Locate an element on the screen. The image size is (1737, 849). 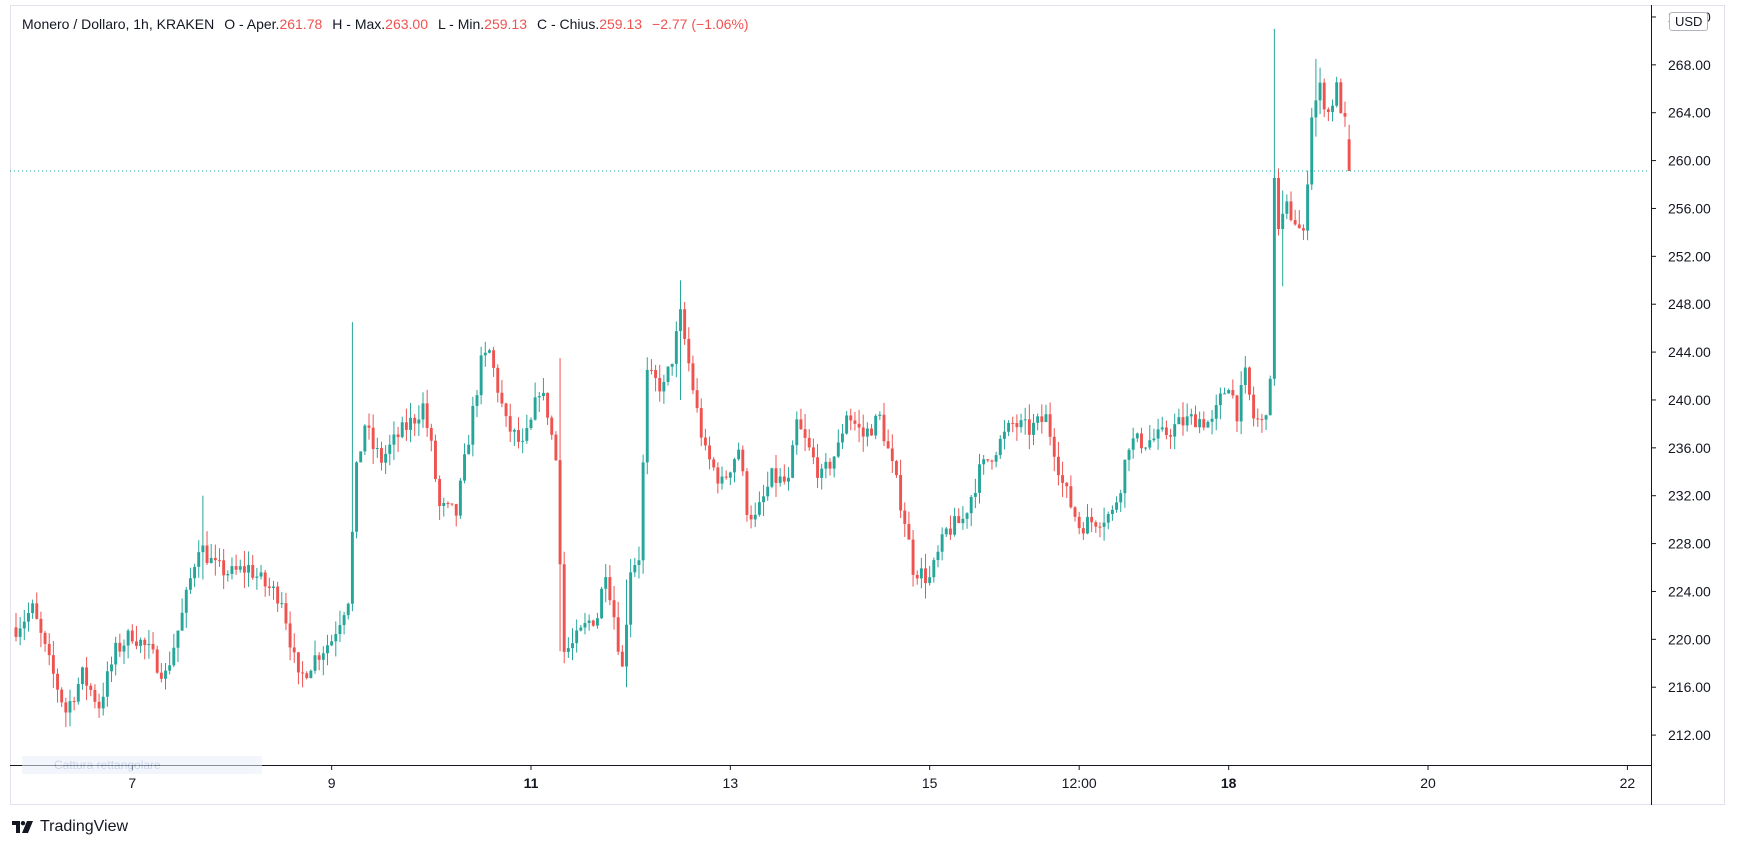
price-tick: 268.00 is located at coordinates (1681, 65).